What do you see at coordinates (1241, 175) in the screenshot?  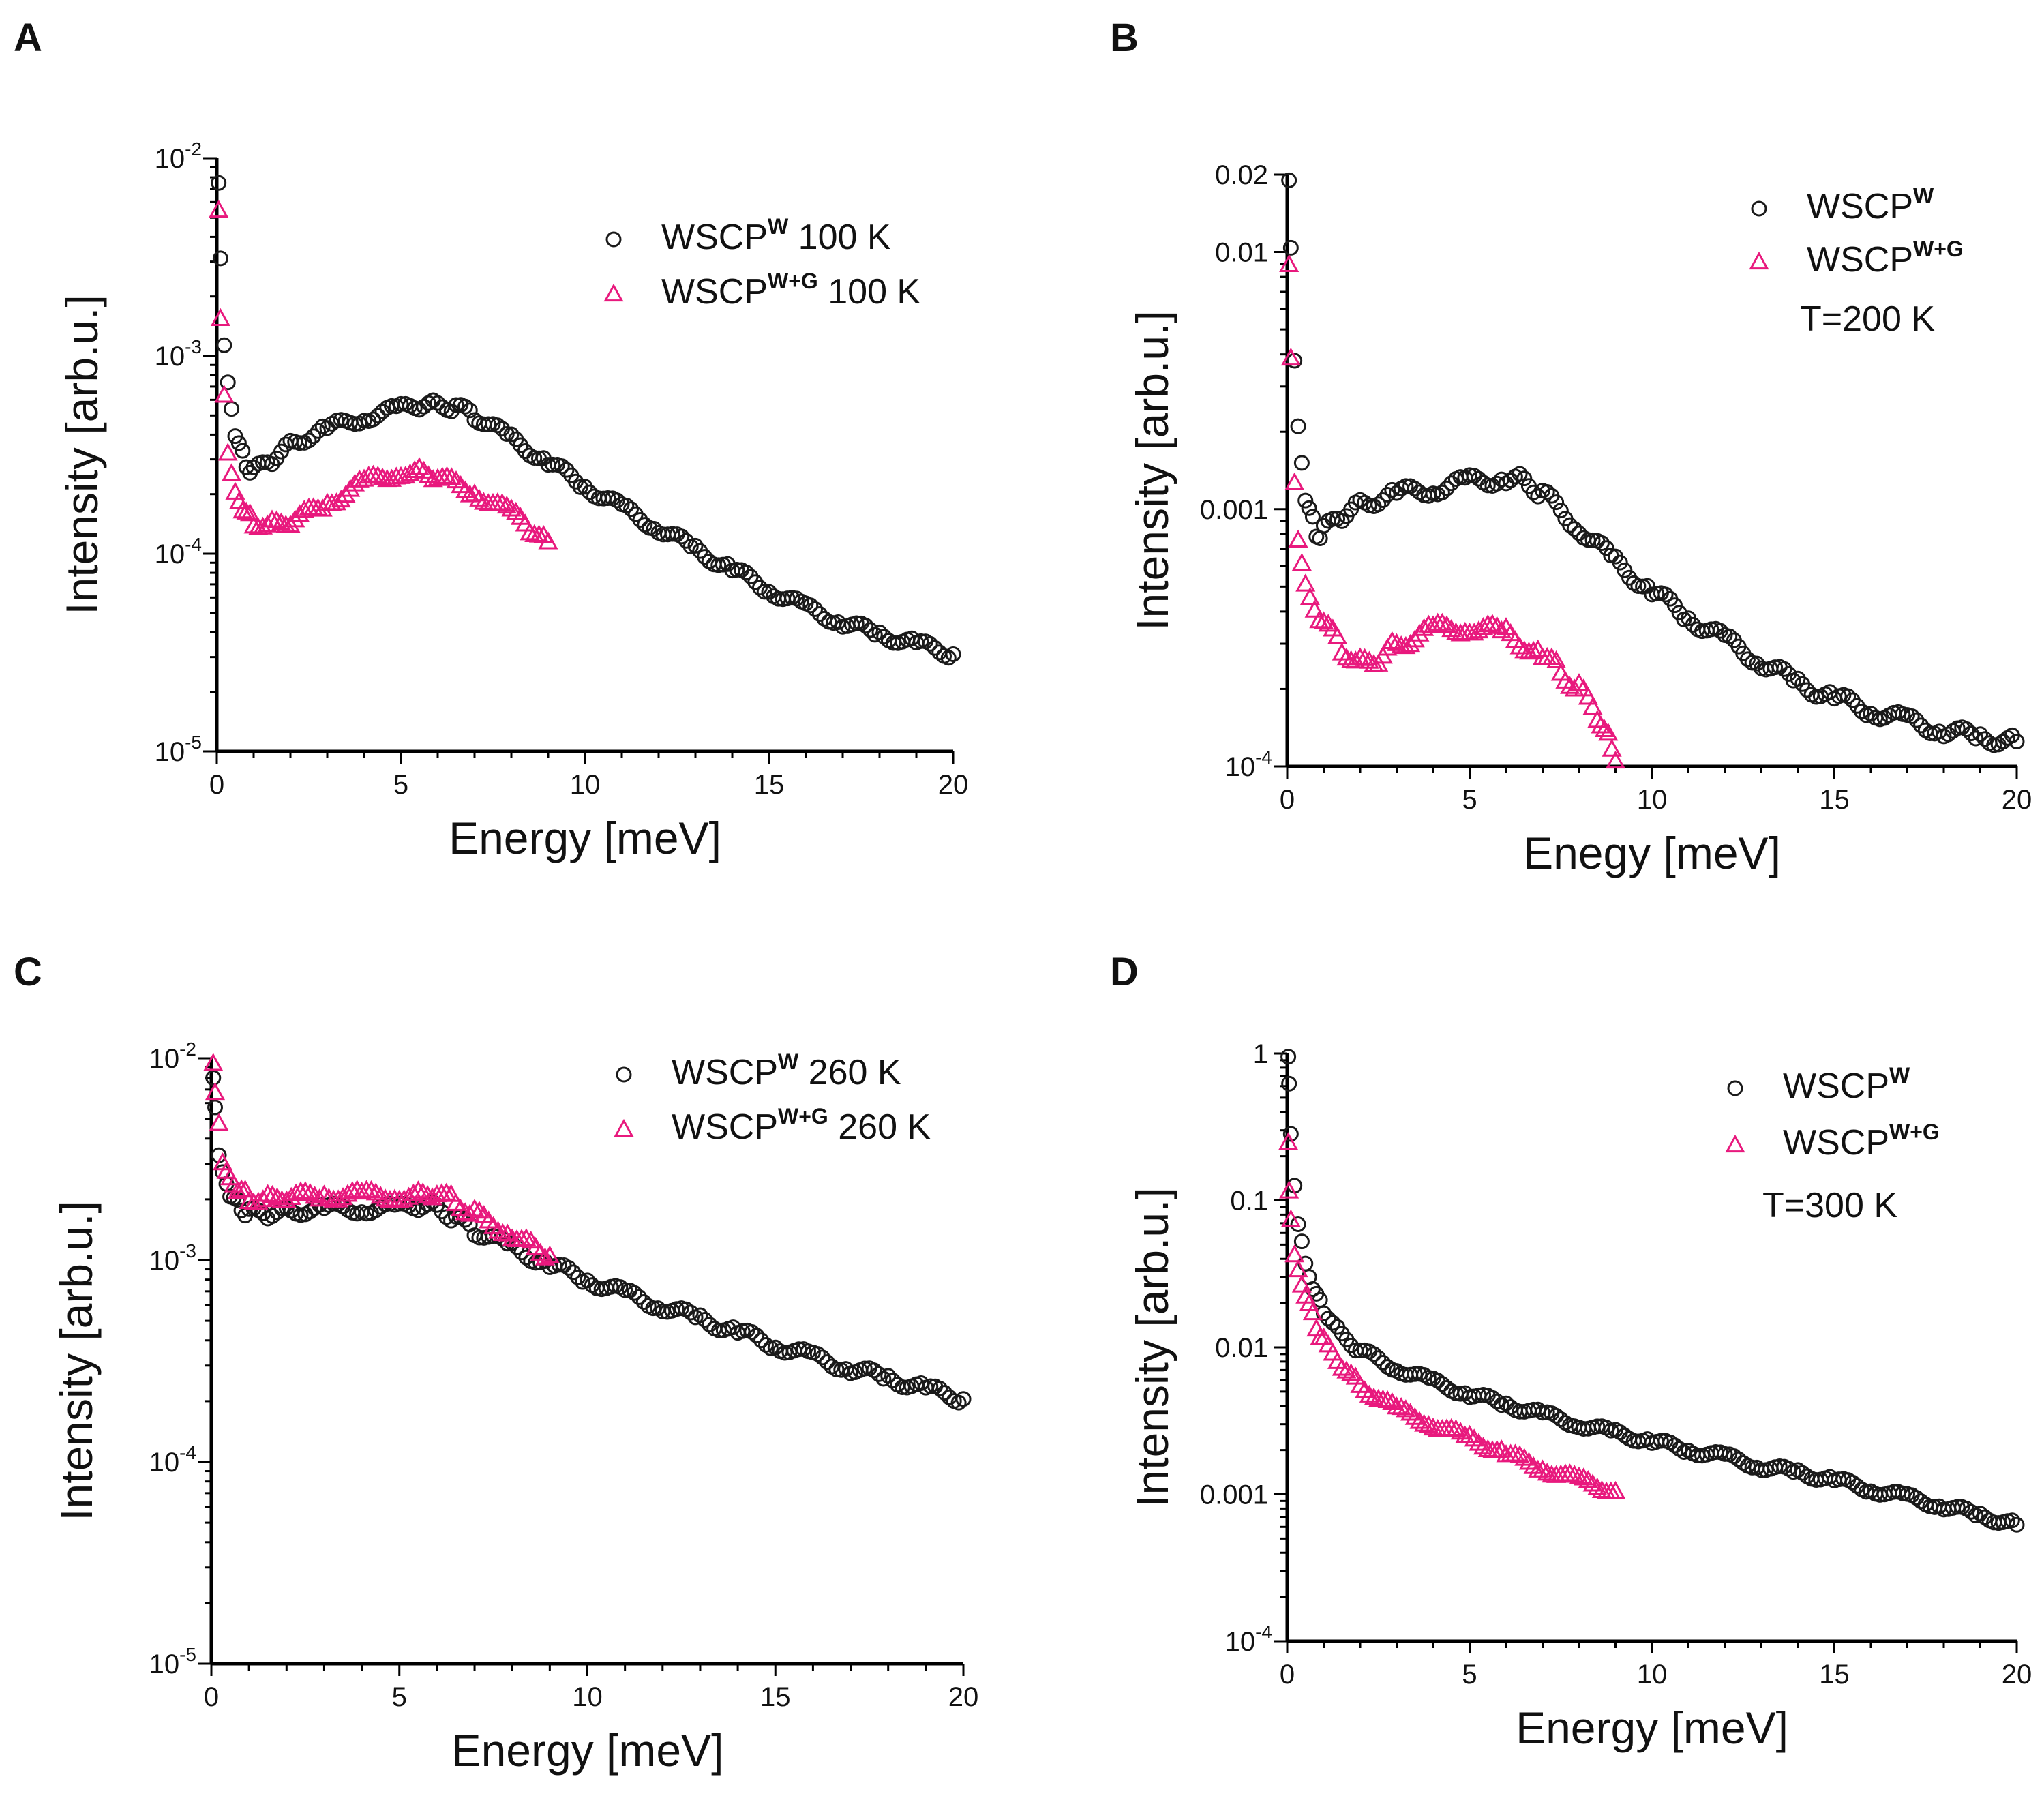 I see `y-tick-label: 0.02` at bounding box center [1241, 175].